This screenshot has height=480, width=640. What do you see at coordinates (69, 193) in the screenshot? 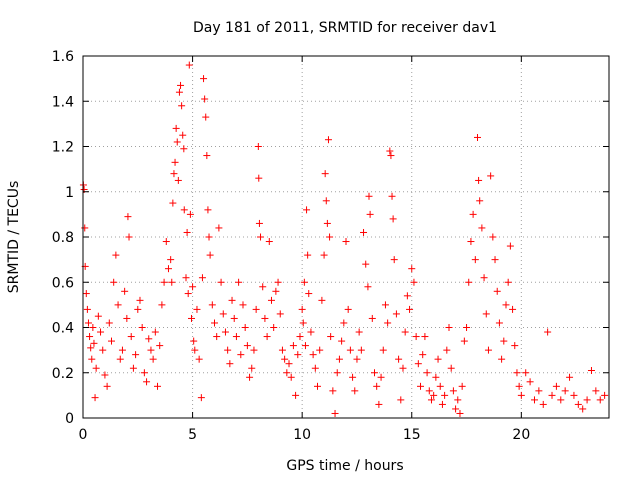
I see `y-tick-label: 1` at bounding box center [69, 193].